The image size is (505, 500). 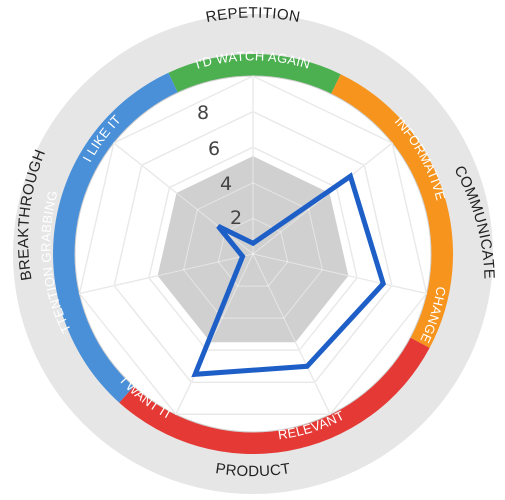 I want to click on group-label-repetition: REPETITION, so click(x=252, y=16).